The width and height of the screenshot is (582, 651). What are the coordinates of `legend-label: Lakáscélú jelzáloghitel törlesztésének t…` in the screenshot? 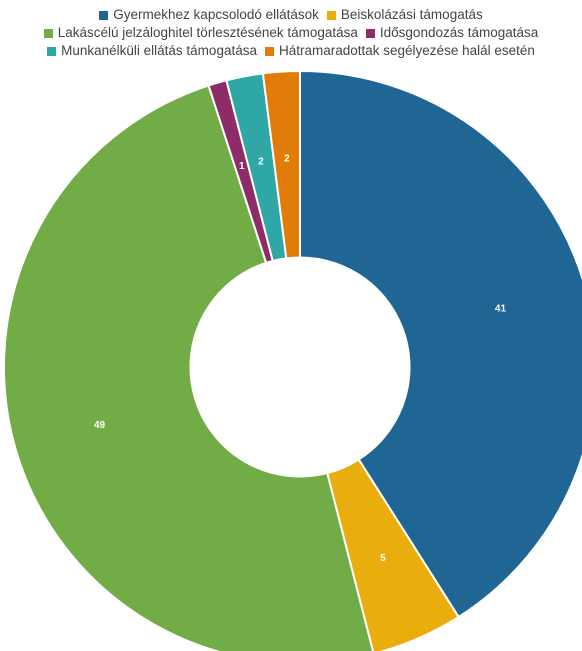 It's located at (207, 32).